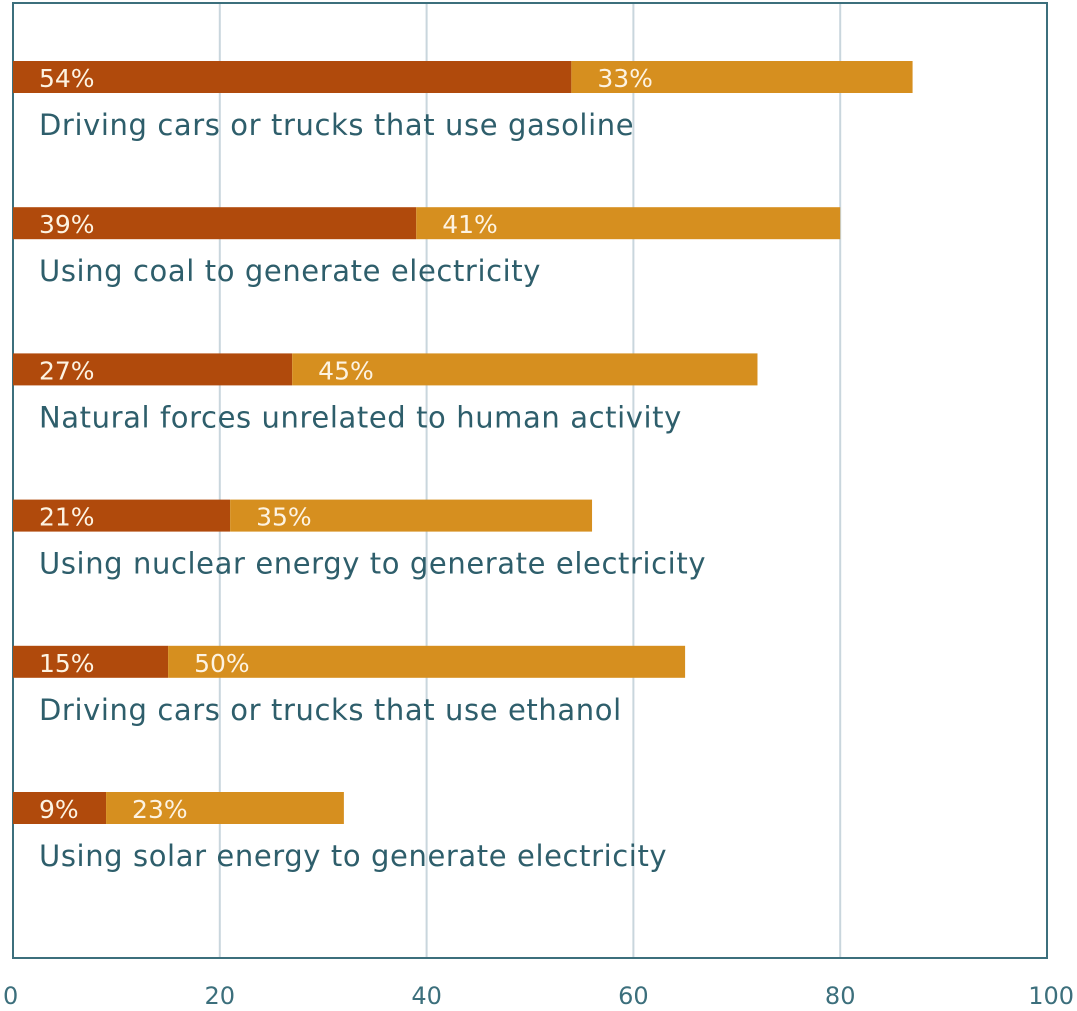  I want to click on bar-value-label: 21%, so click(67, 517).